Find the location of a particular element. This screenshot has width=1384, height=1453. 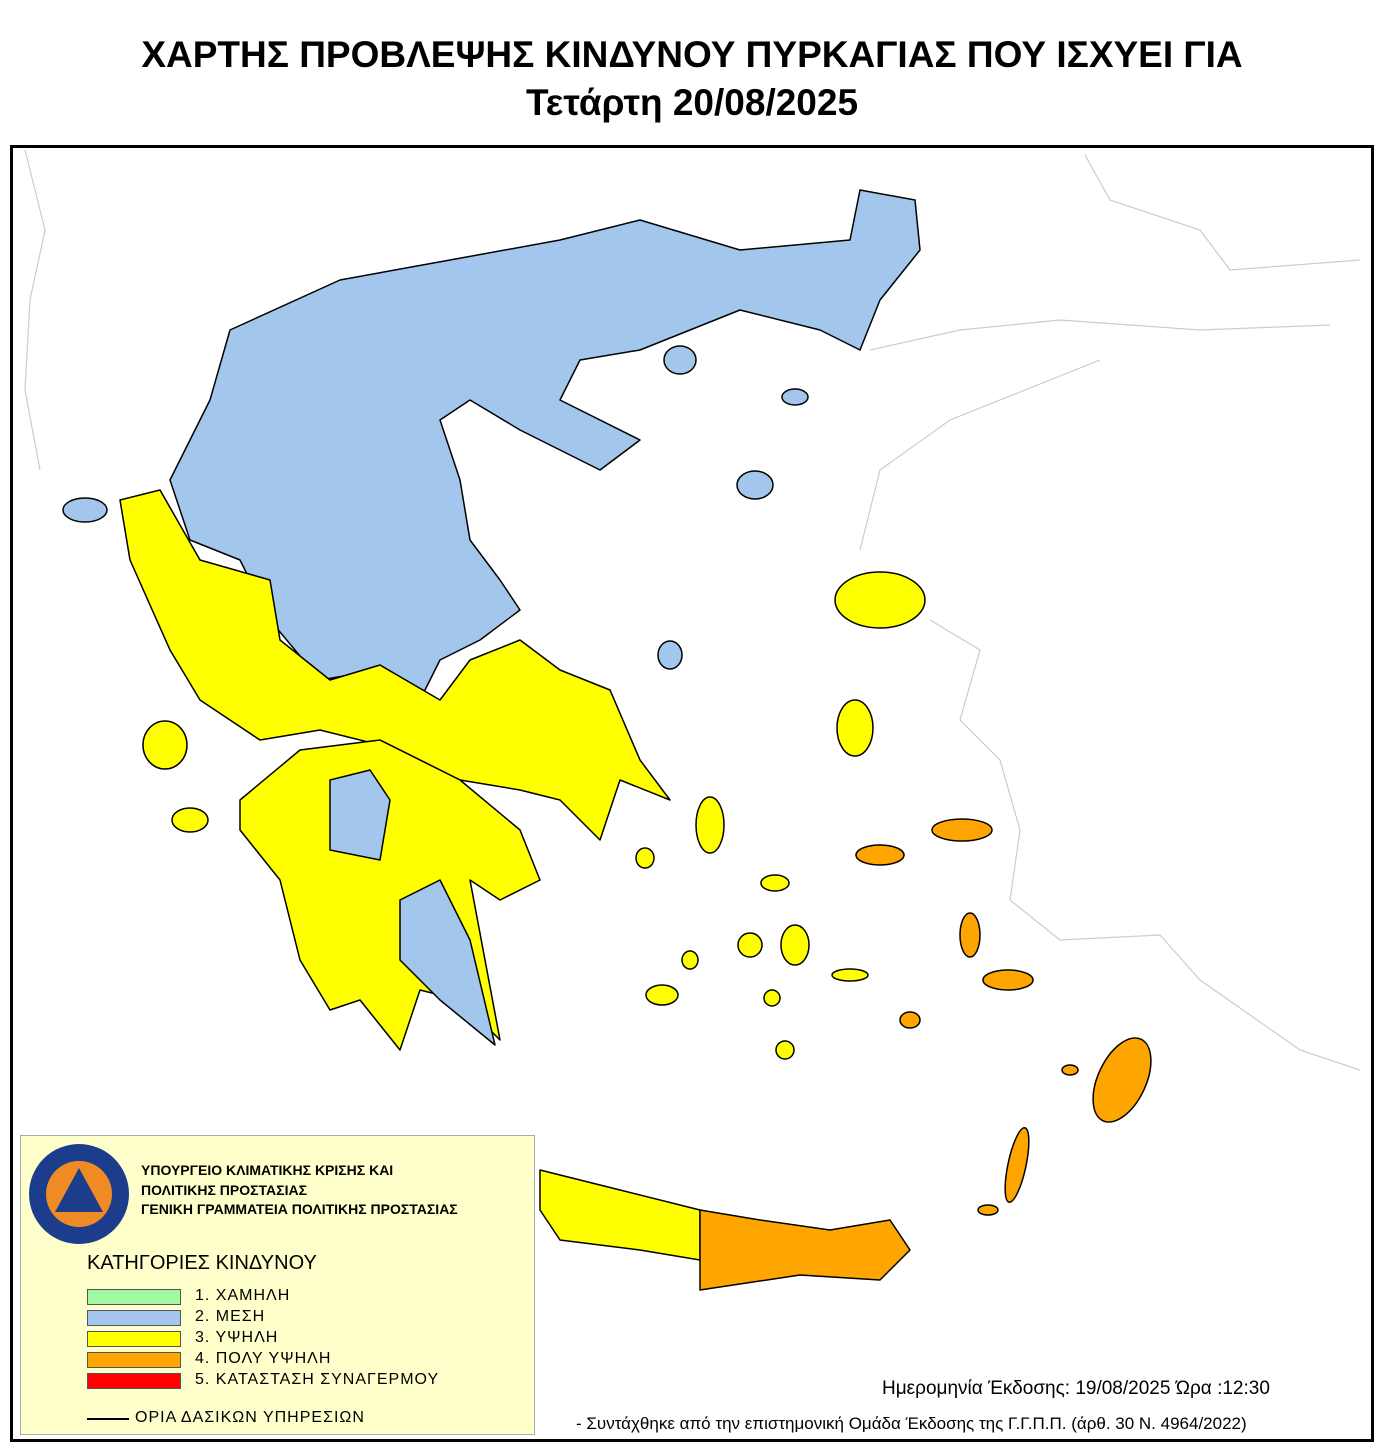

swatch-alarm is located at coordinates (134, 1381).